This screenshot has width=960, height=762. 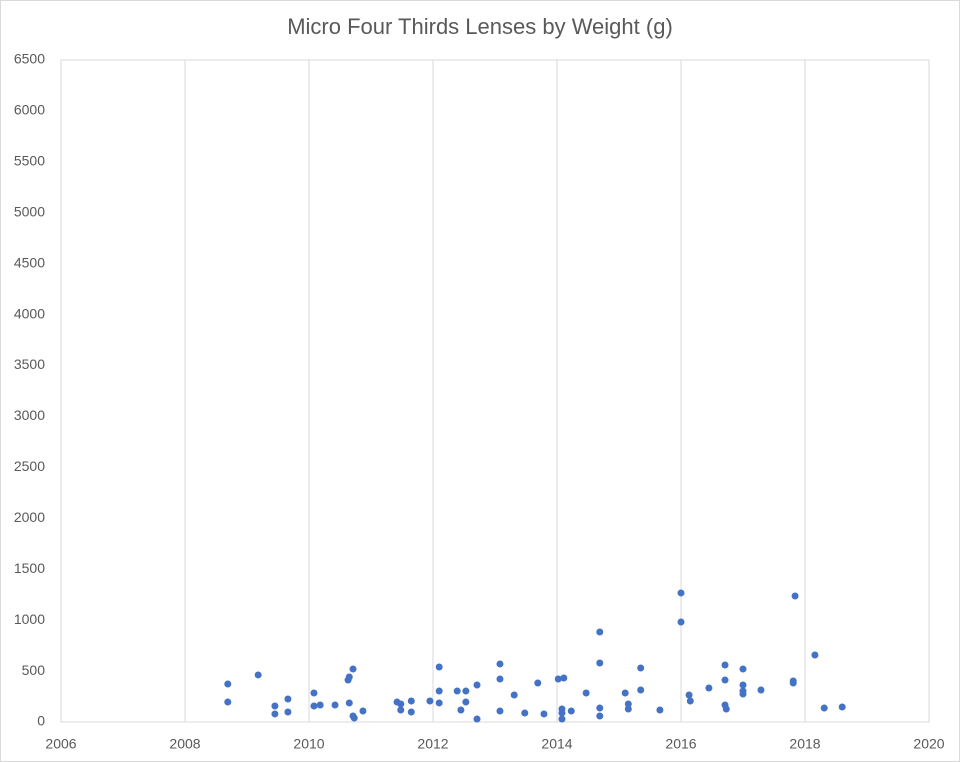 What do you see at coordinates (432, 744) in the screenshot?
I see `x-tick-label: 2012` at bounding box center [432, 744].